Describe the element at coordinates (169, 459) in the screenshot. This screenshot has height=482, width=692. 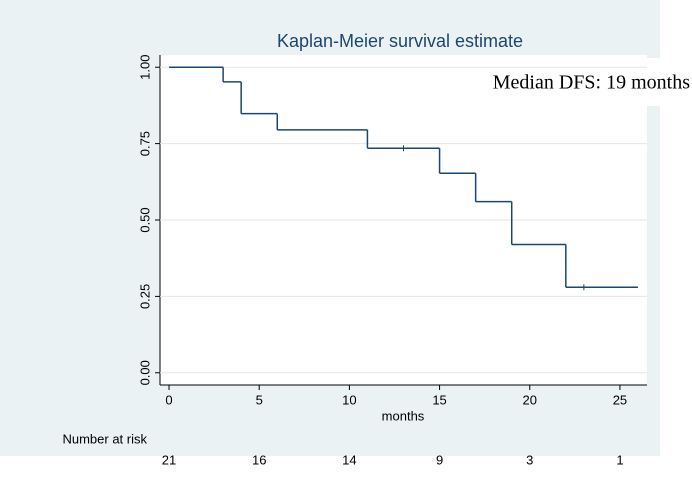
I see `risk-count: 21` at that location.